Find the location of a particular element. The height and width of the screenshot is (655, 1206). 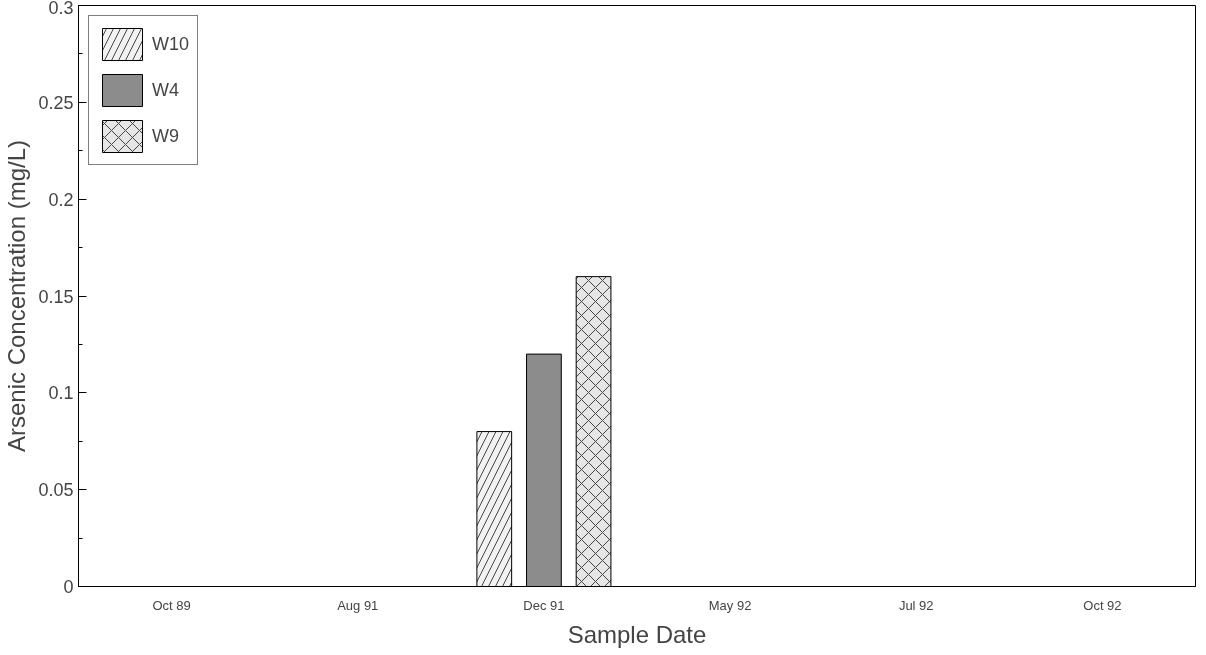

y-tick-label: 0 is located at coordinates (68, 587).